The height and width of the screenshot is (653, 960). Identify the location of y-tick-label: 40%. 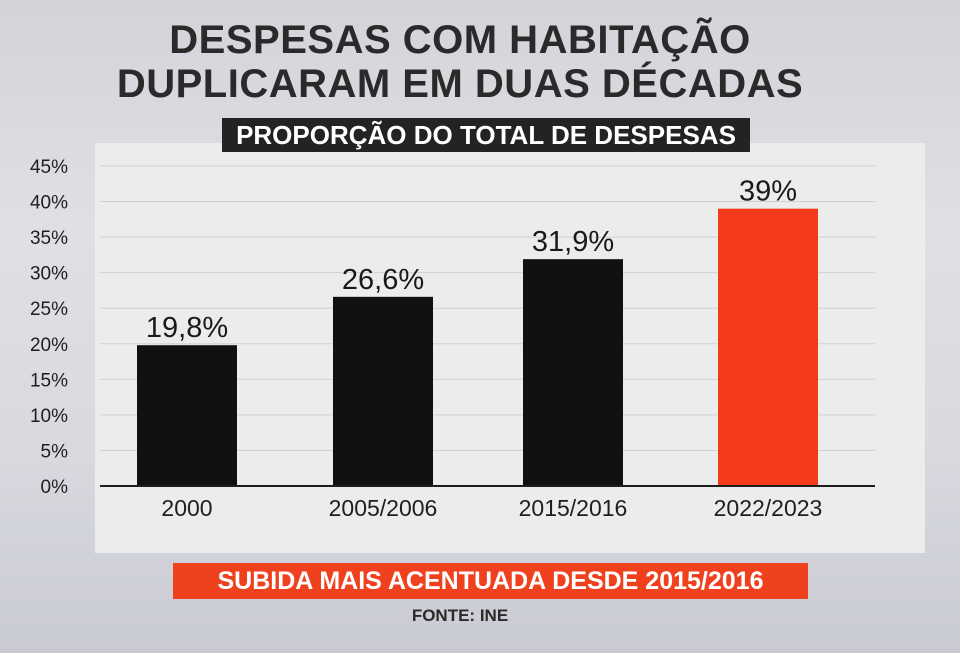
(49, 203).